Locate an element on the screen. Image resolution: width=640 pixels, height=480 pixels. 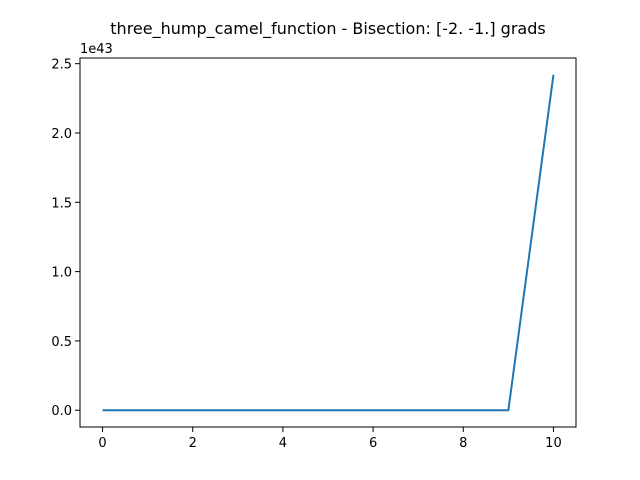
x-tick-label: 10 is located at coordinates (553, 443).